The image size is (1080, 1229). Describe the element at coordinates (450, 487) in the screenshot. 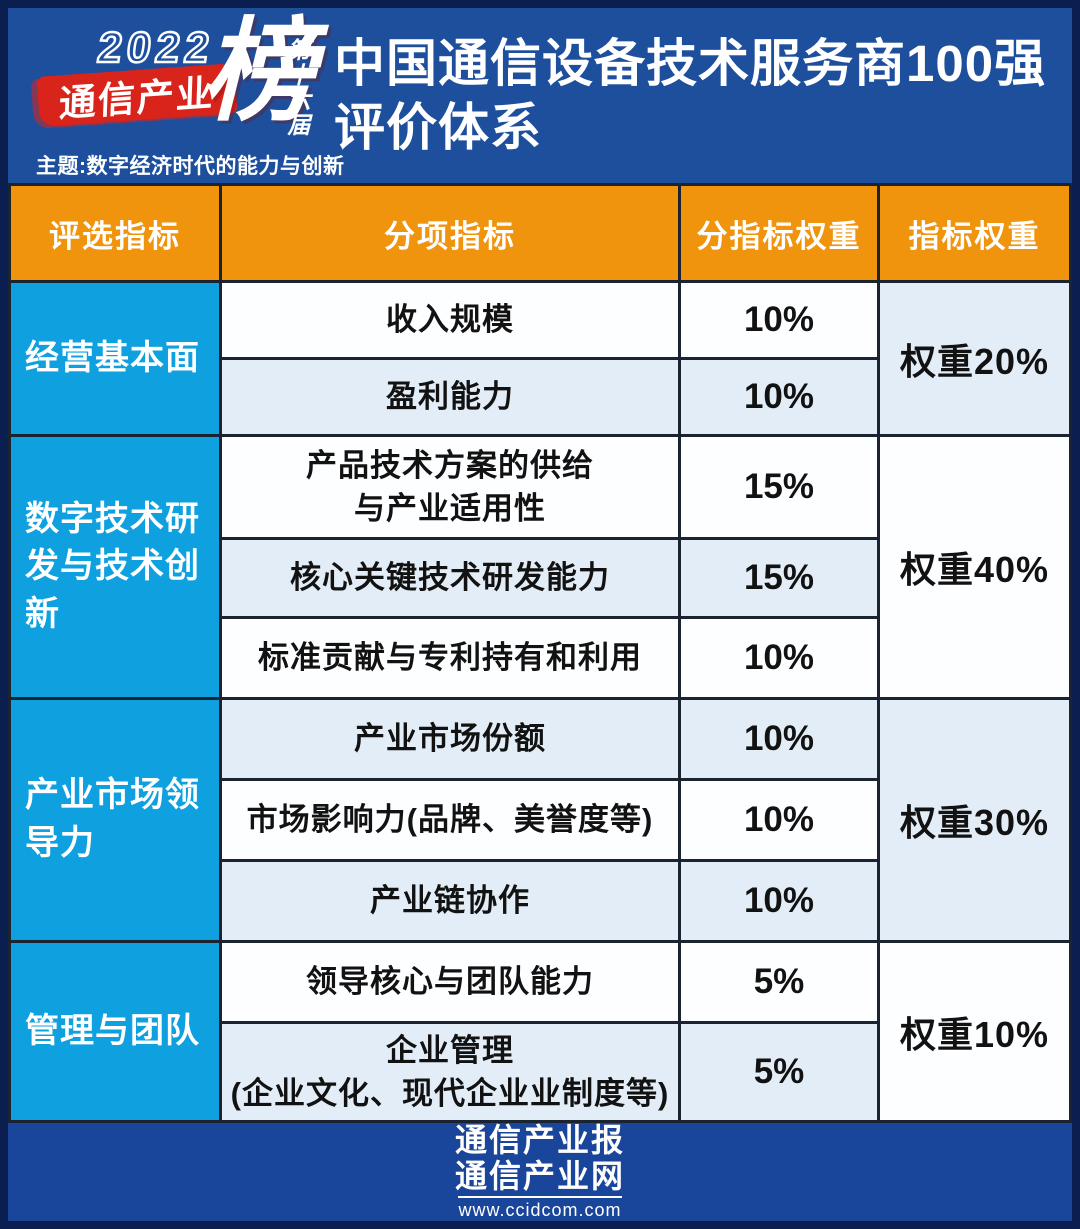

I see `sub-indicator-cell: 产品技术方案的供给 与产业适用性` at that location.